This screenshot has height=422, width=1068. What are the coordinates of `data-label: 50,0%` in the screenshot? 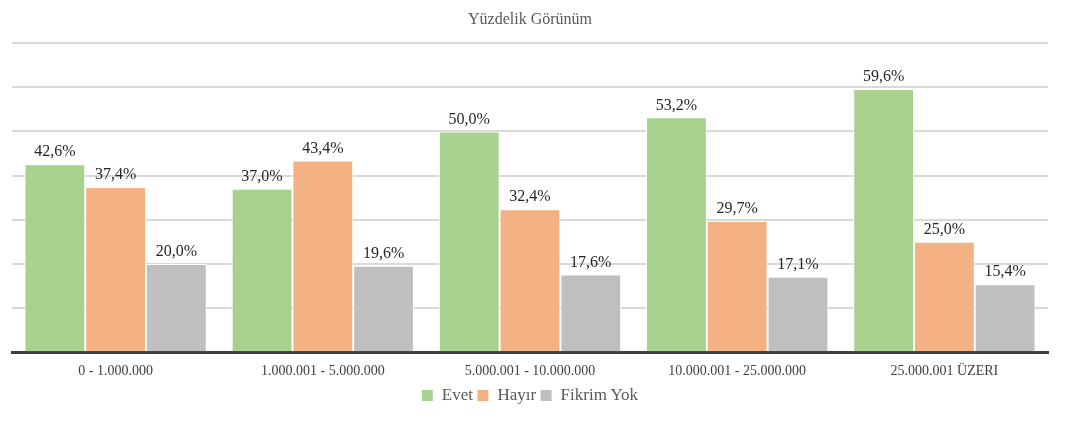 It's located at (469, 118).